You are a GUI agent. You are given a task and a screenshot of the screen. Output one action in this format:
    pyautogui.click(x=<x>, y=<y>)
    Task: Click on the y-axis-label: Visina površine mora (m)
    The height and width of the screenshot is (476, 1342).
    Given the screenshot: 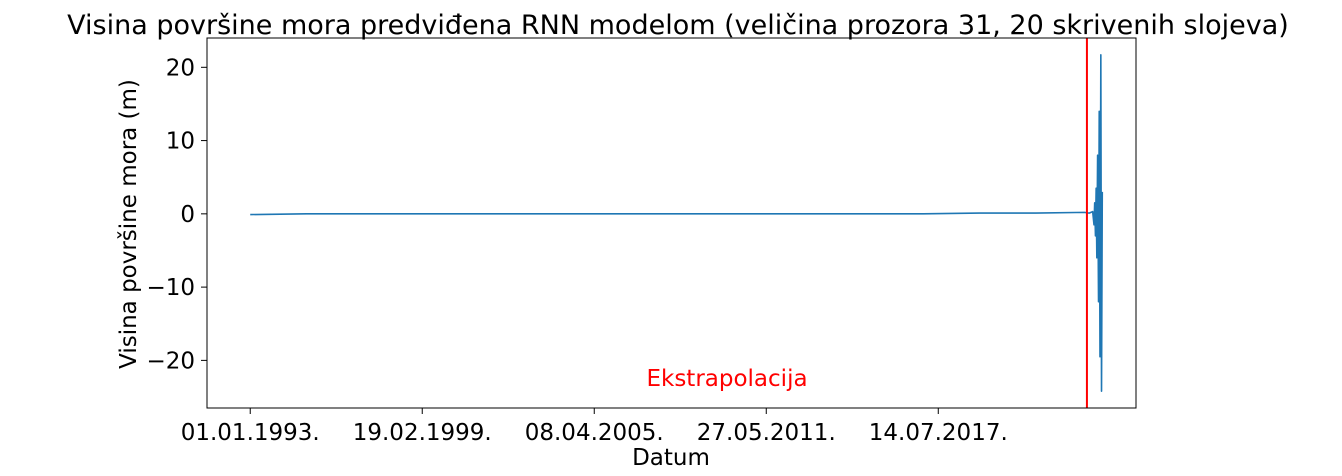 What is the action you would take?
    pyautogui.click(x=129, y=224)
    